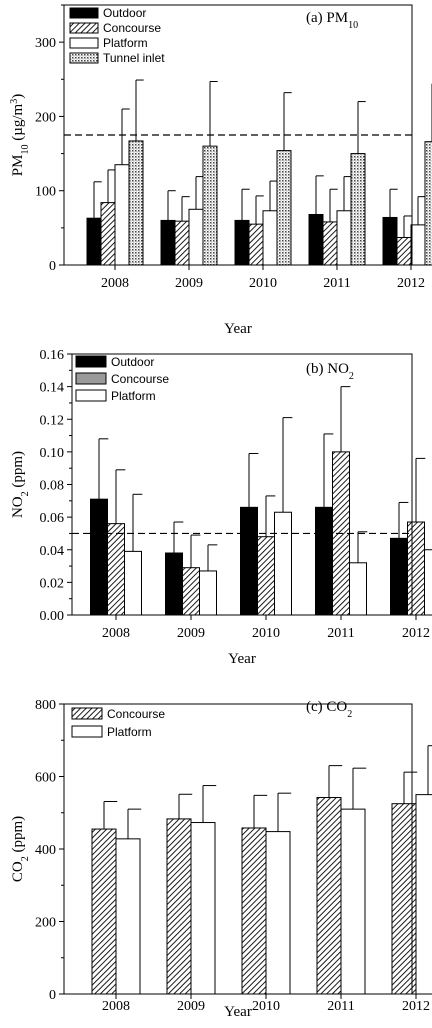 The width and height of the screenshot is (432, 1028). Describe the element at coordinates (52, 355) in the screenshot. I see `y-tick-label: 0.16` at that location.